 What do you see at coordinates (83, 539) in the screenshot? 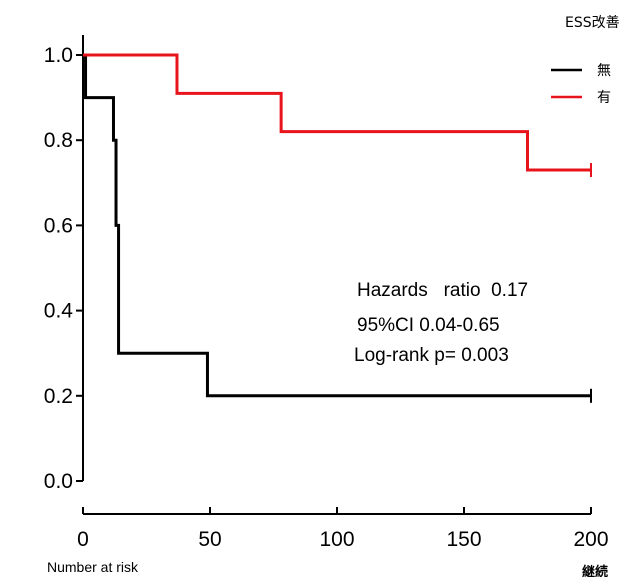
I see `x-tick-label: 0` at bounding box center [83, 539].